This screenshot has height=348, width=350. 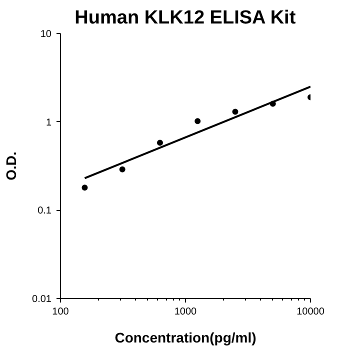 I want to click on x-tick-label: 10000, so click(x=310, y=312).